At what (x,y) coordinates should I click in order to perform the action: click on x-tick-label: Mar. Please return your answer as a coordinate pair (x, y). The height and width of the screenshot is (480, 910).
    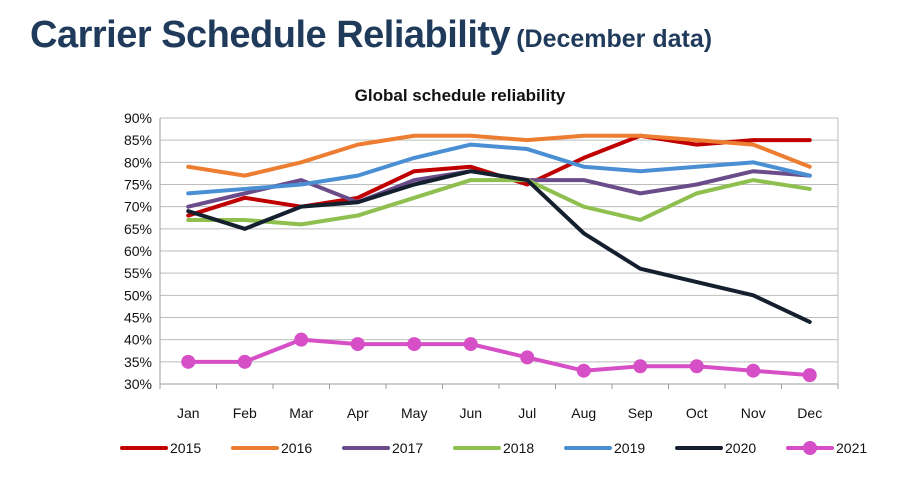
    Looking at the image, I should click on (301, 413).